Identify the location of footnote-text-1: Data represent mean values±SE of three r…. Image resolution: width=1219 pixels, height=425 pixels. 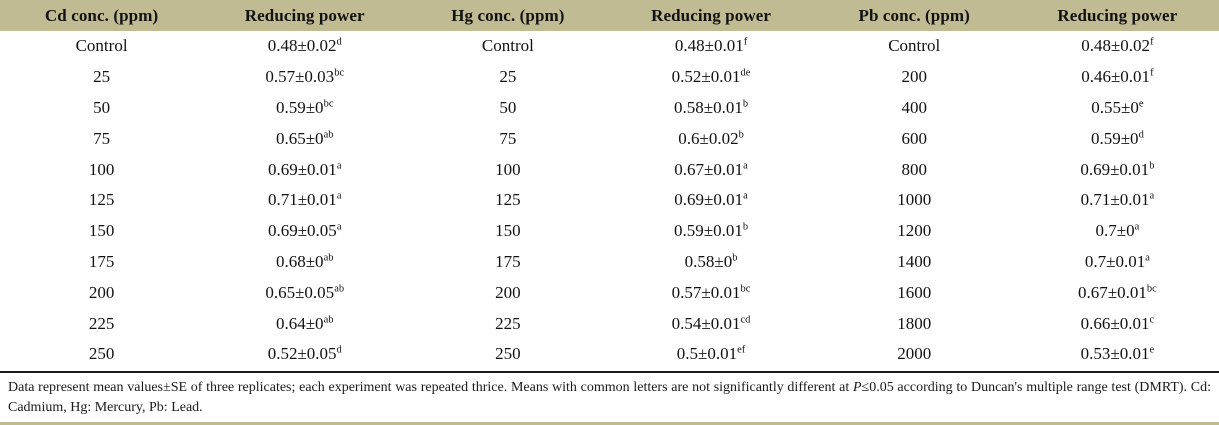
(430, 387).